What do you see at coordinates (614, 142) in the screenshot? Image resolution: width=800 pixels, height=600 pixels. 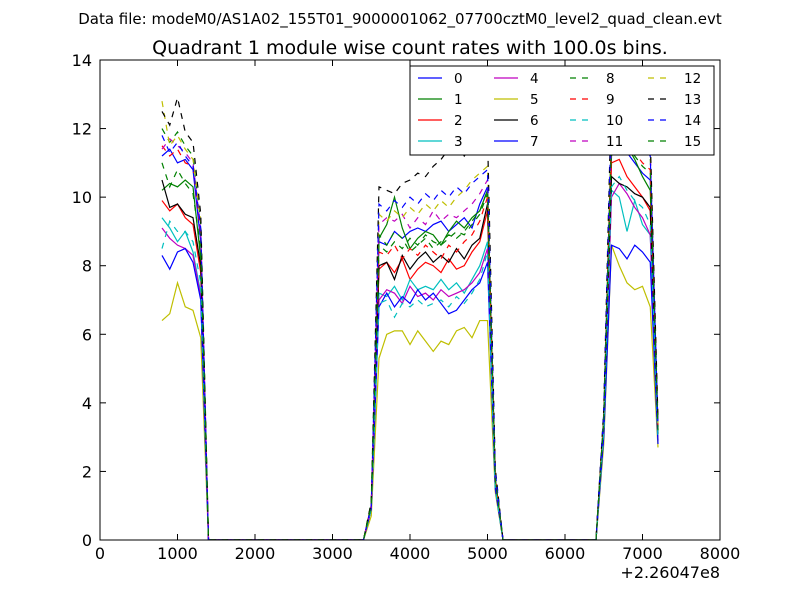 I see `legend-label-11: 11` at bounding box center [614, 142].